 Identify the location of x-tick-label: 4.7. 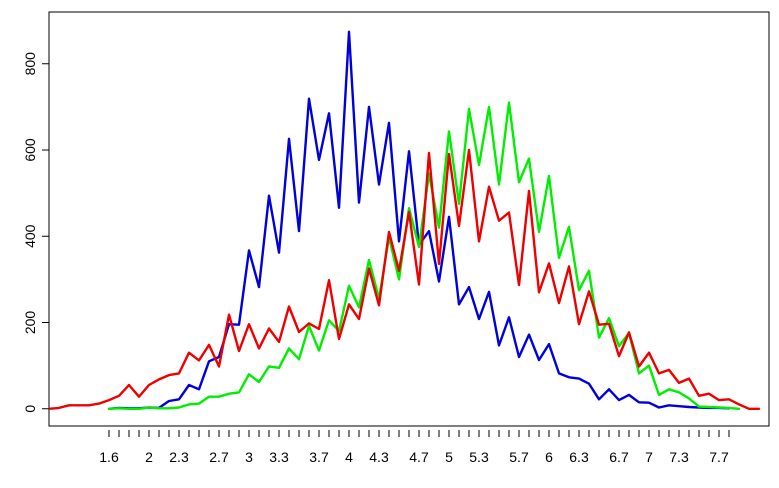
(419, 457).